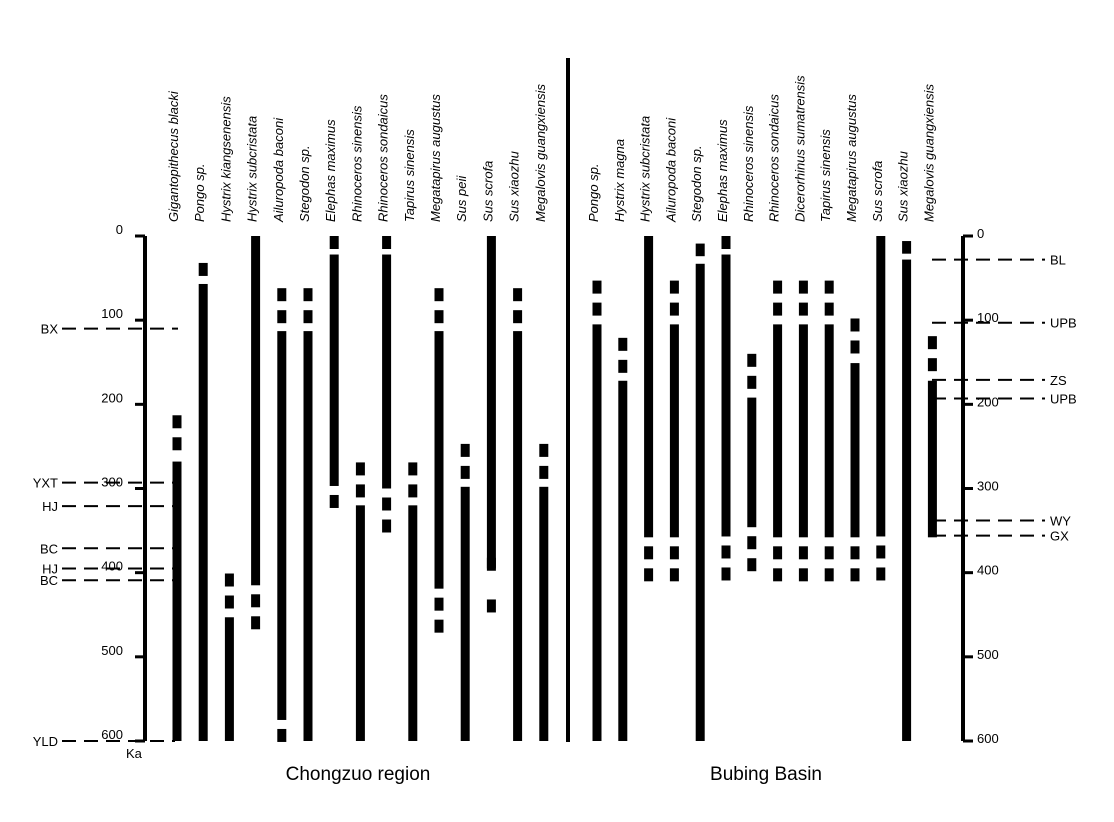 The width and height of the screenshot is (1114, 822). What do you see at coordinates (173, 156) in the screenshot?
I see `taxon-label: Gigantopithecus blacki` at bounding box center [173, 156].